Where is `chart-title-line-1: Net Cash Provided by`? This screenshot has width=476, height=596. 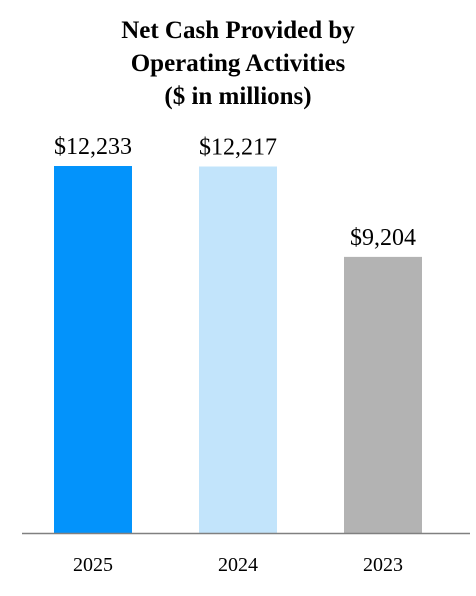 chart-title-line-1: Net Cash Provided by is located at coordinates (238, 30).